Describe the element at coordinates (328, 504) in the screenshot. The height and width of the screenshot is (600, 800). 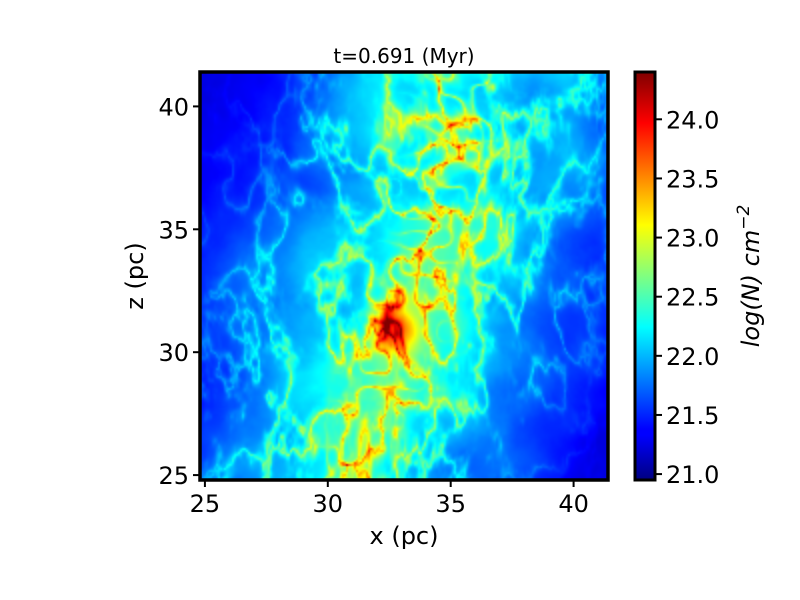
I see `x-tick-label: 30` at that location.